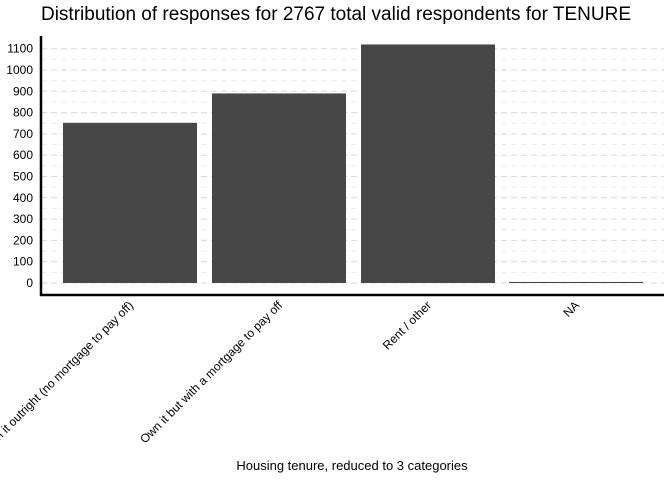 The height and width of the screenshot is (480, 672). What do you see at coordinates (571, 309) in the screenshot?
I see `x-tick-label: NA` at bounding box center [571, 309].